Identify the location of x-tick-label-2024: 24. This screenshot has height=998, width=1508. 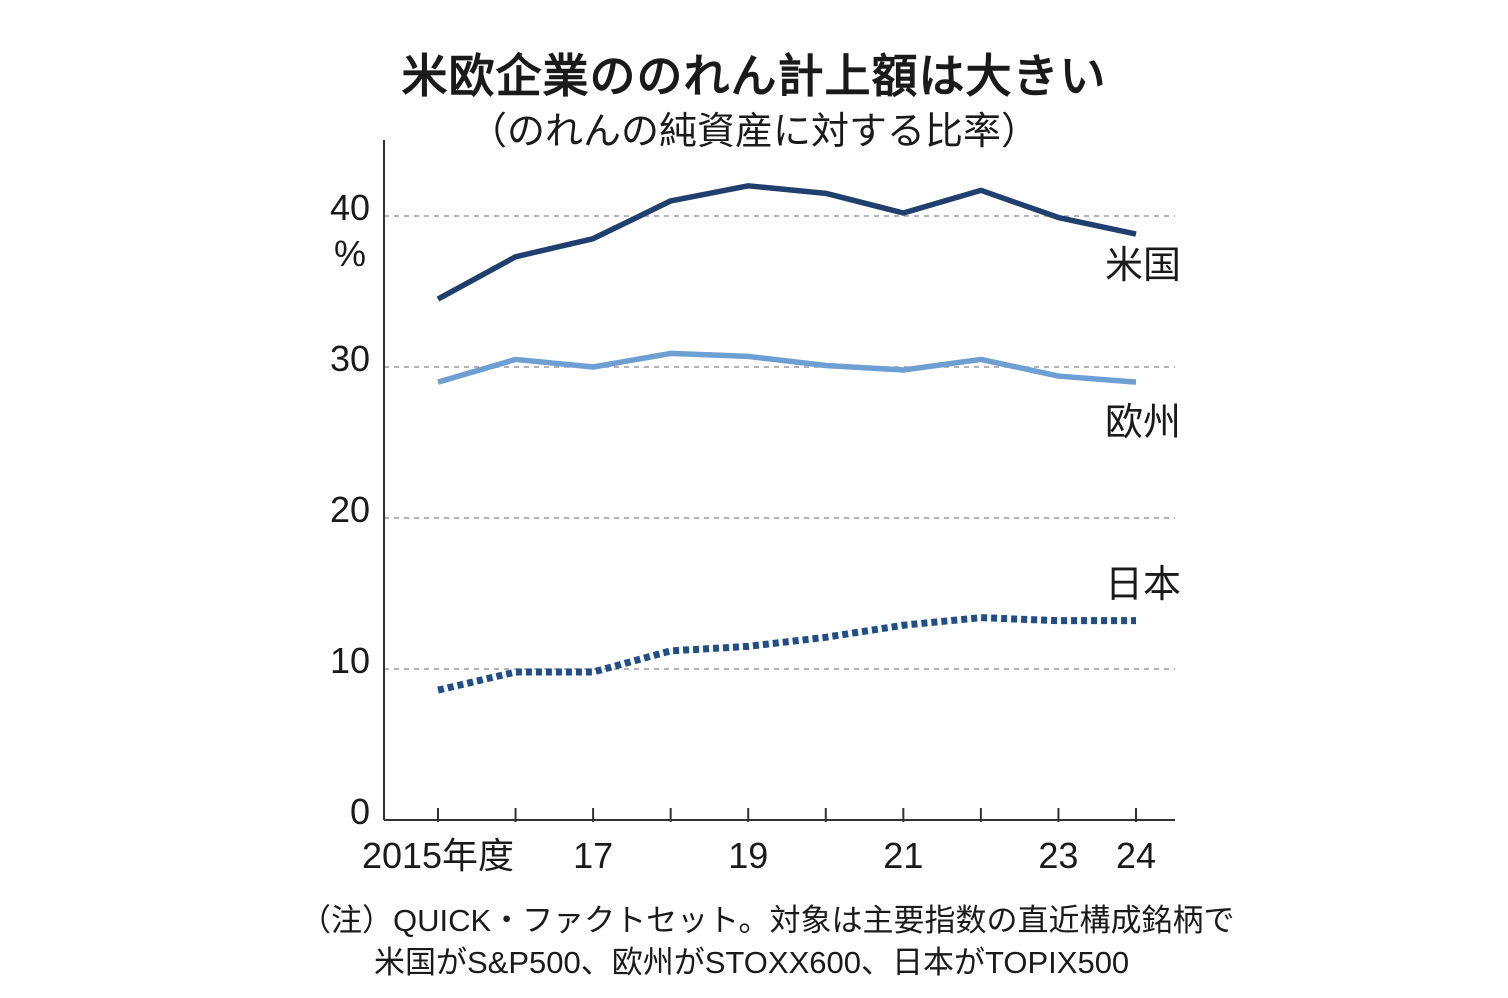
(1136, 855).